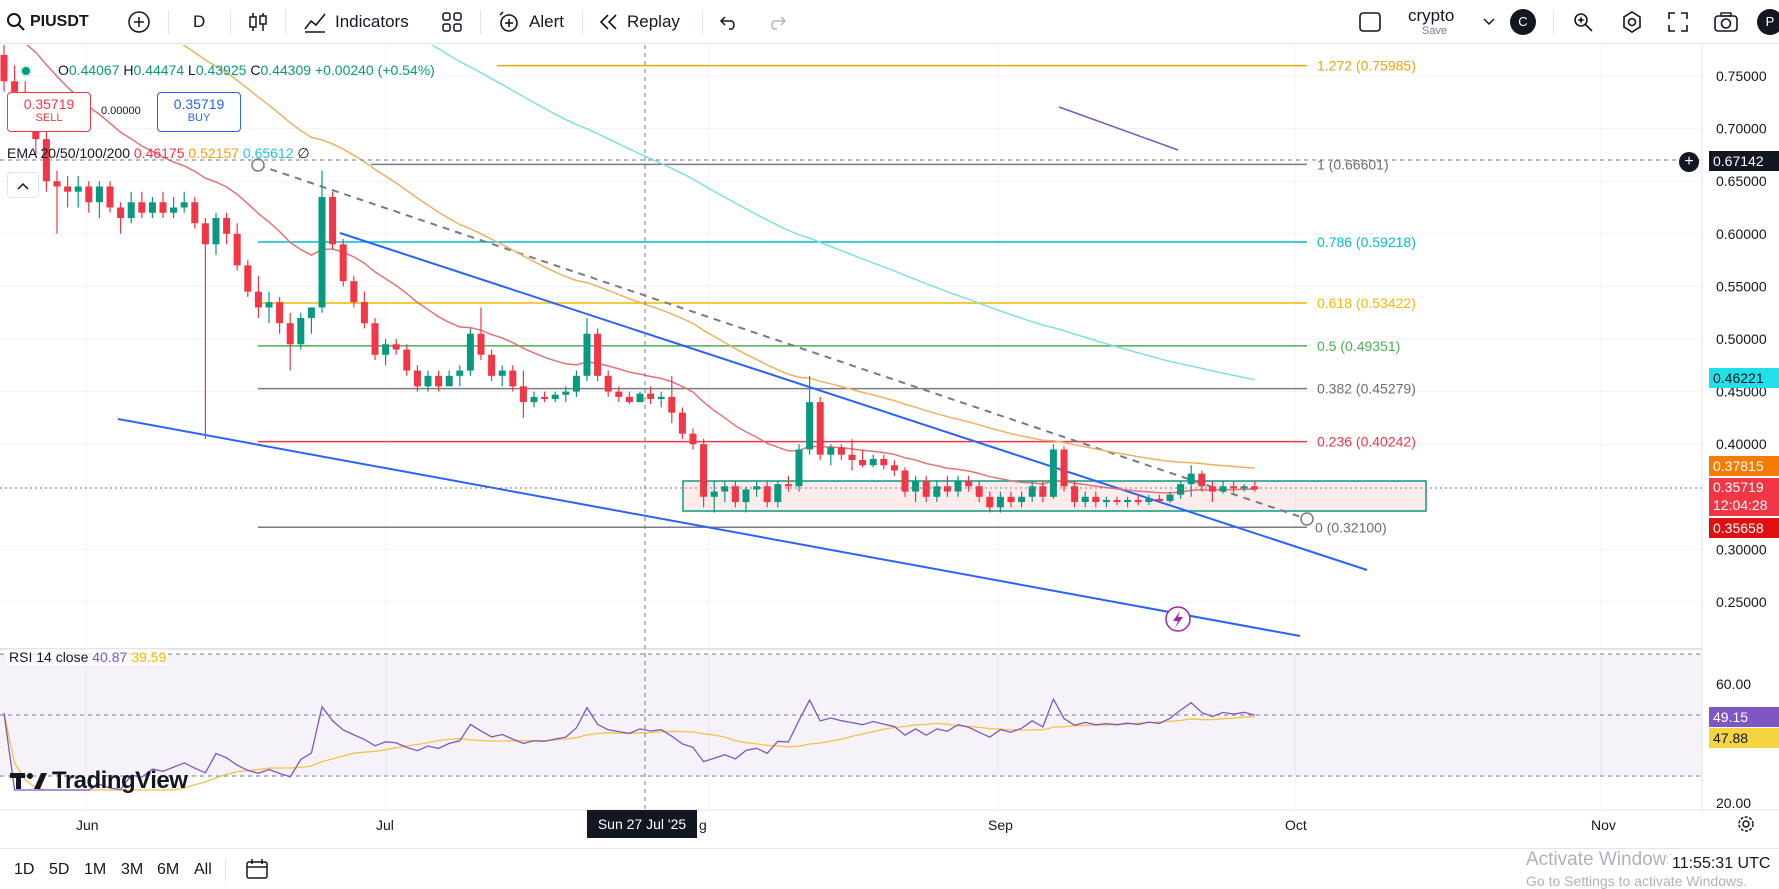  I want to click on price-scale-label: 0.25000, so click(1741, 602).